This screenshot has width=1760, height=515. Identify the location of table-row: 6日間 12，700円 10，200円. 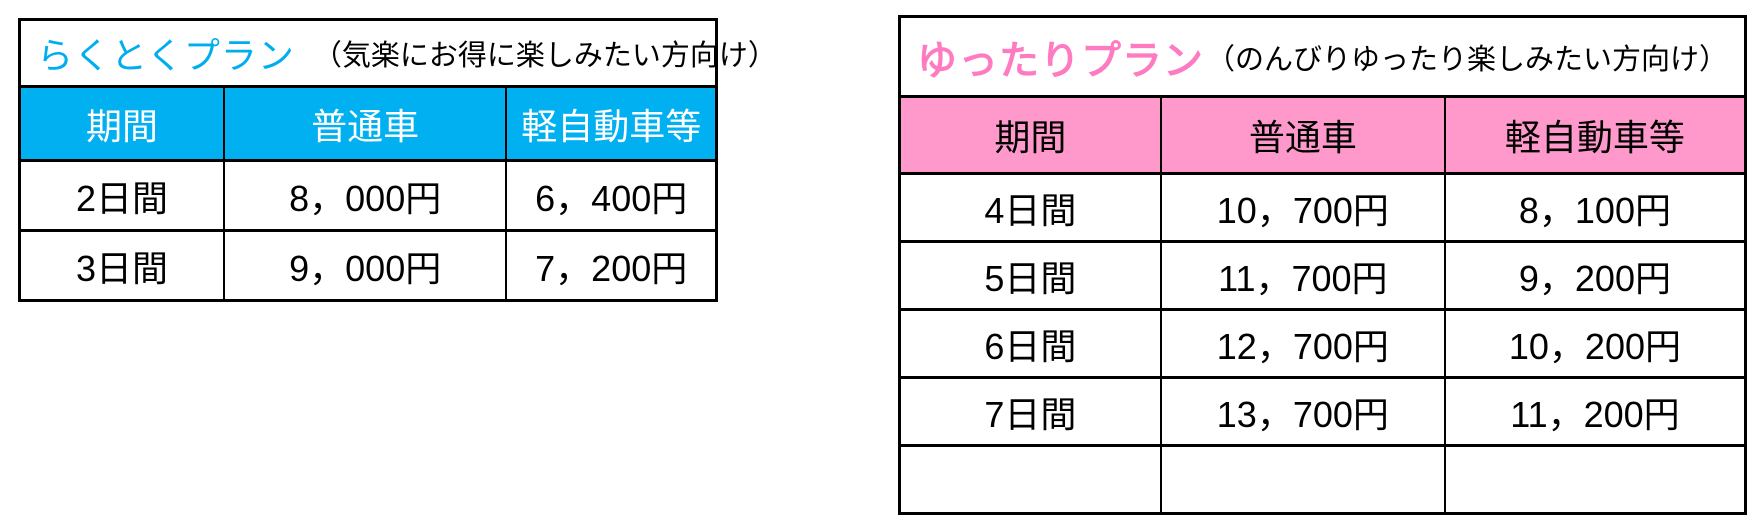
(1322, 342).